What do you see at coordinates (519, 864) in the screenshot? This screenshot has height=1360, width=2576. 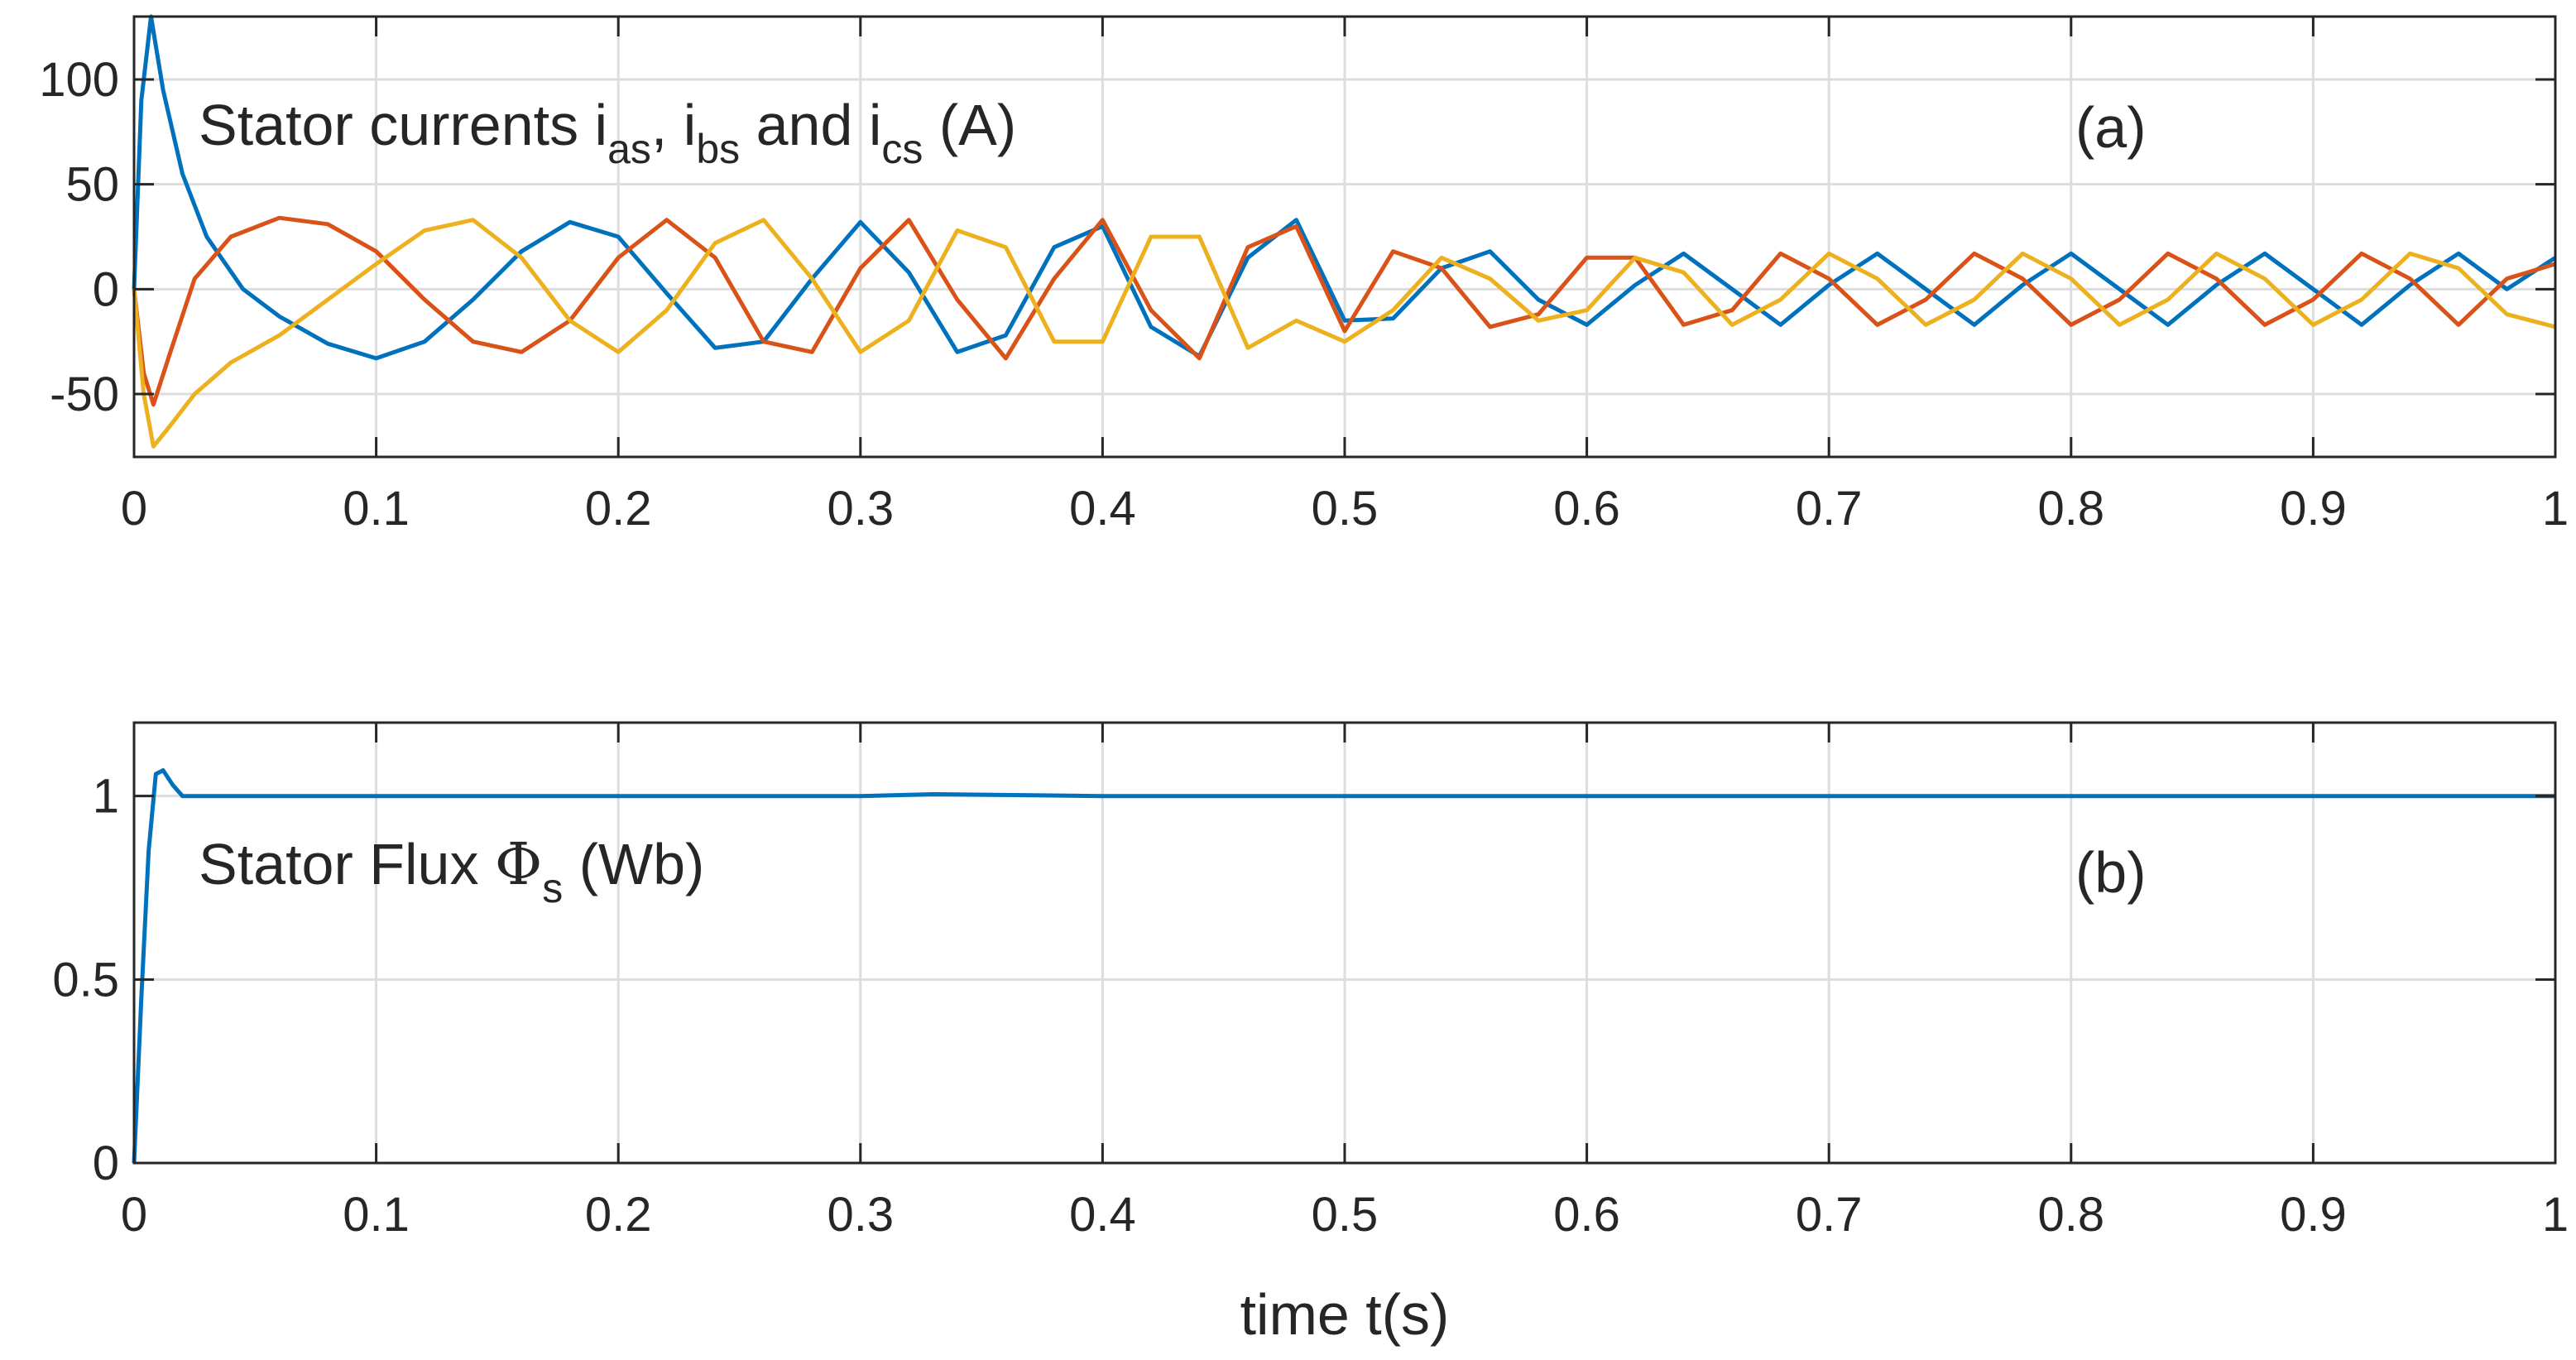 I see `annotation-b-symbol: Φ` at bounding box center [519, 864].